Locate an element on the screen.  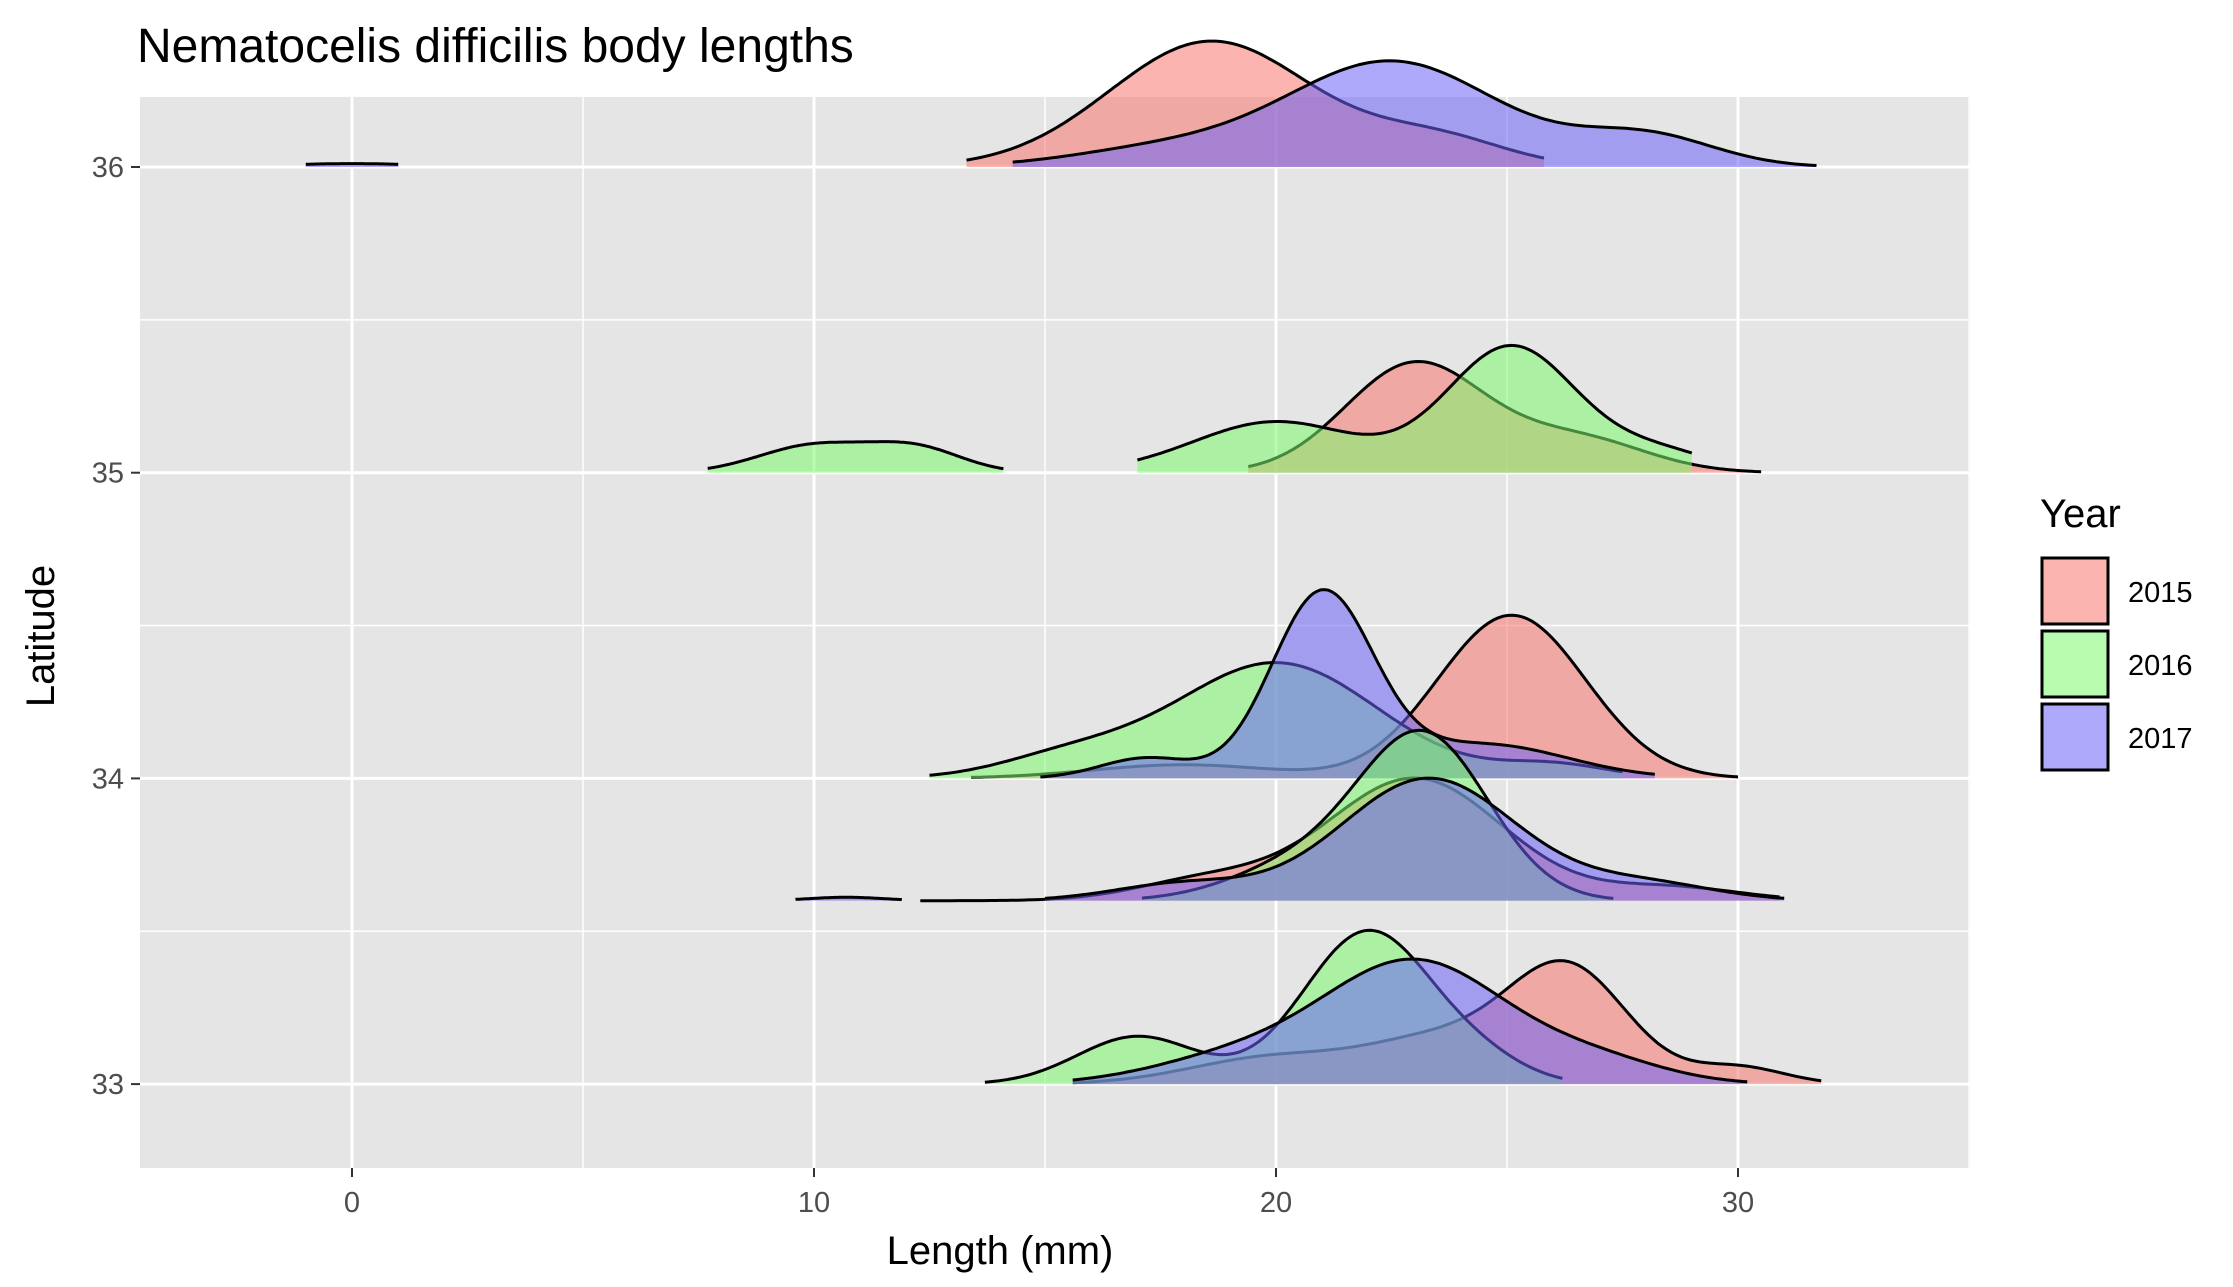
legend-label-2017: 2017 is located at coordinates (2160, 739).